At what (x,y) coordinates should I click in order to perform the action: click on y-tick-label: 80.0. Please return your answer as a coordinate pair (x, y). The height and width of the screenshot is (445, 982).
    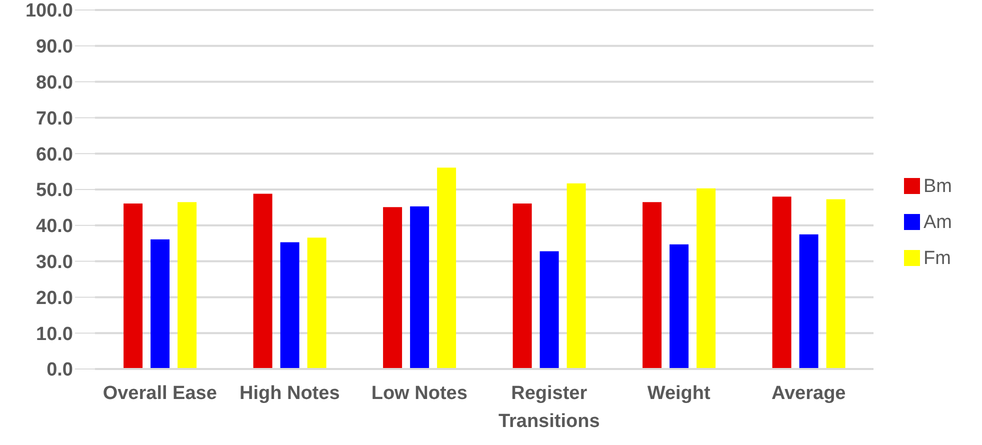
    Looking at the image, I should click on (54, 83).